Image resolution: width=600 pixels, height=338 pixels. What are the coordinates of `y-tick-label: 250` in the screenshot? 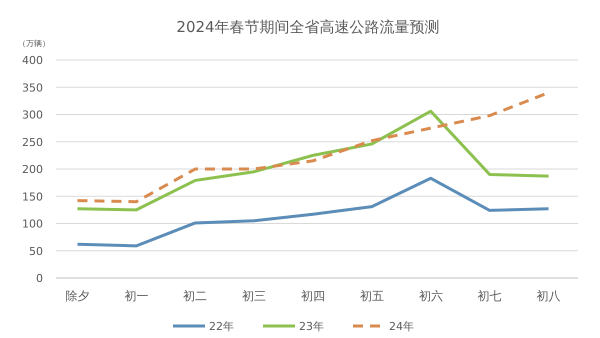 It's located at (32, 142).